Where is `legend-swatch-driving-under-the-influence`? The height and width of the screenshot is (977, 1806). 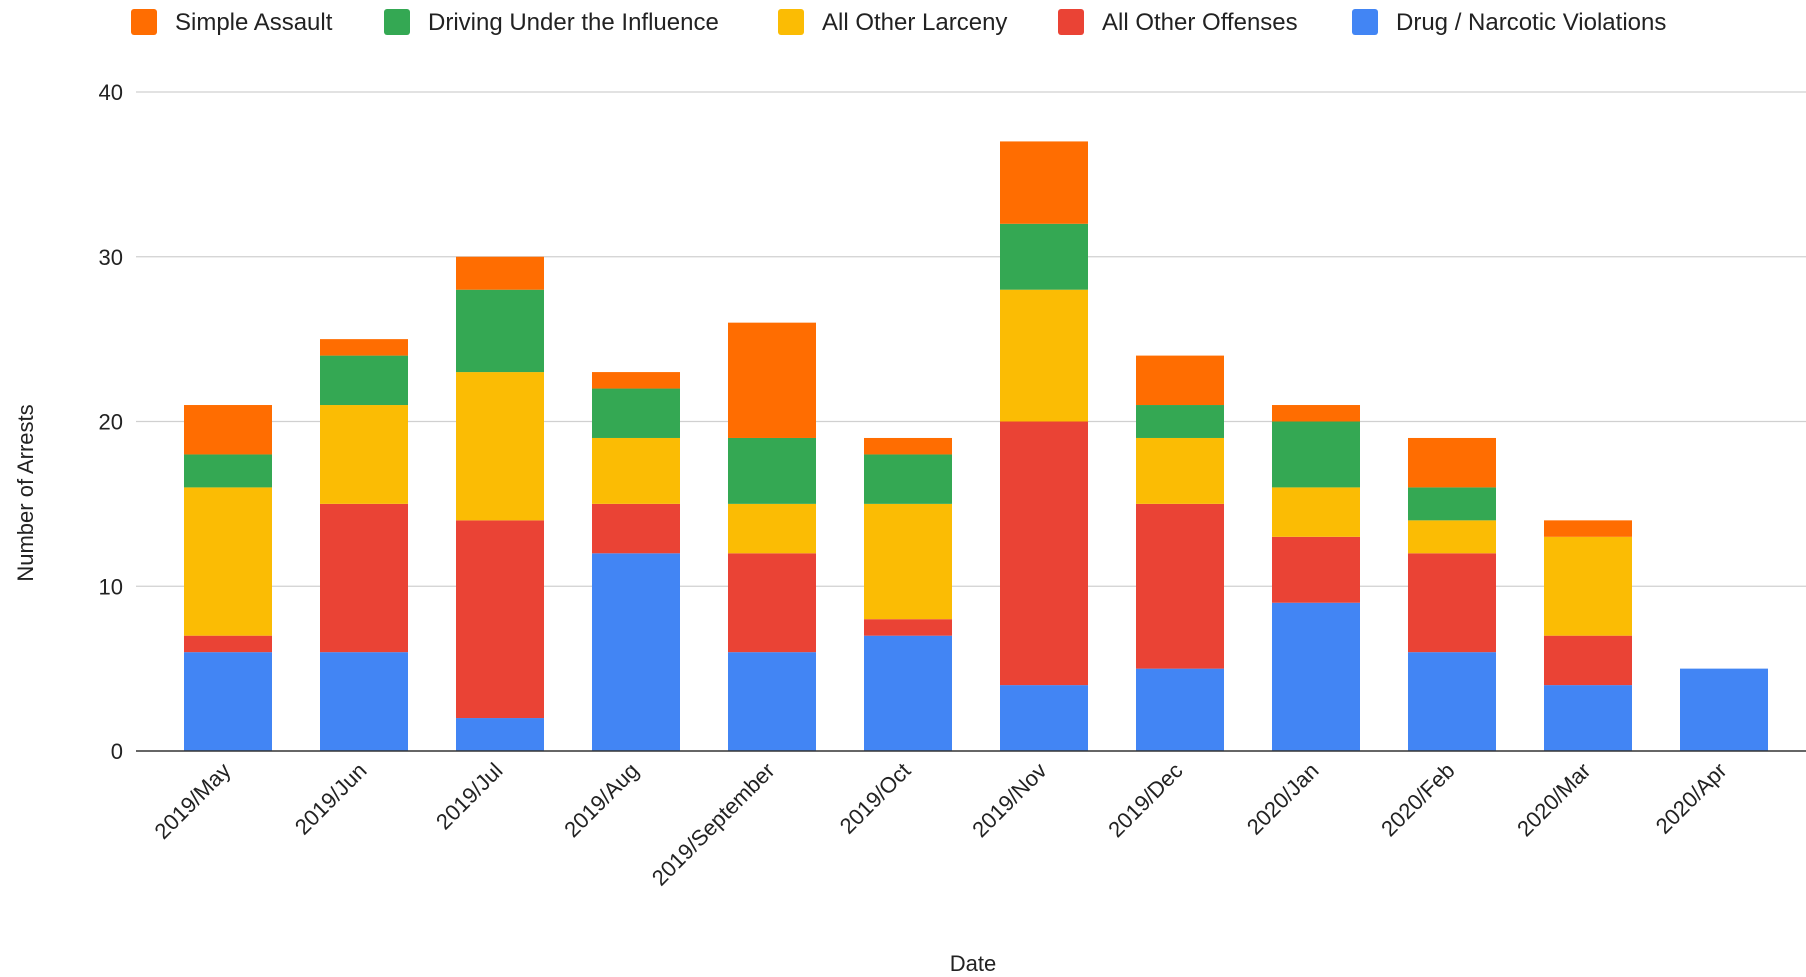 legend-swatch-driving-under-the-influence is located at coordinates (397, 22).